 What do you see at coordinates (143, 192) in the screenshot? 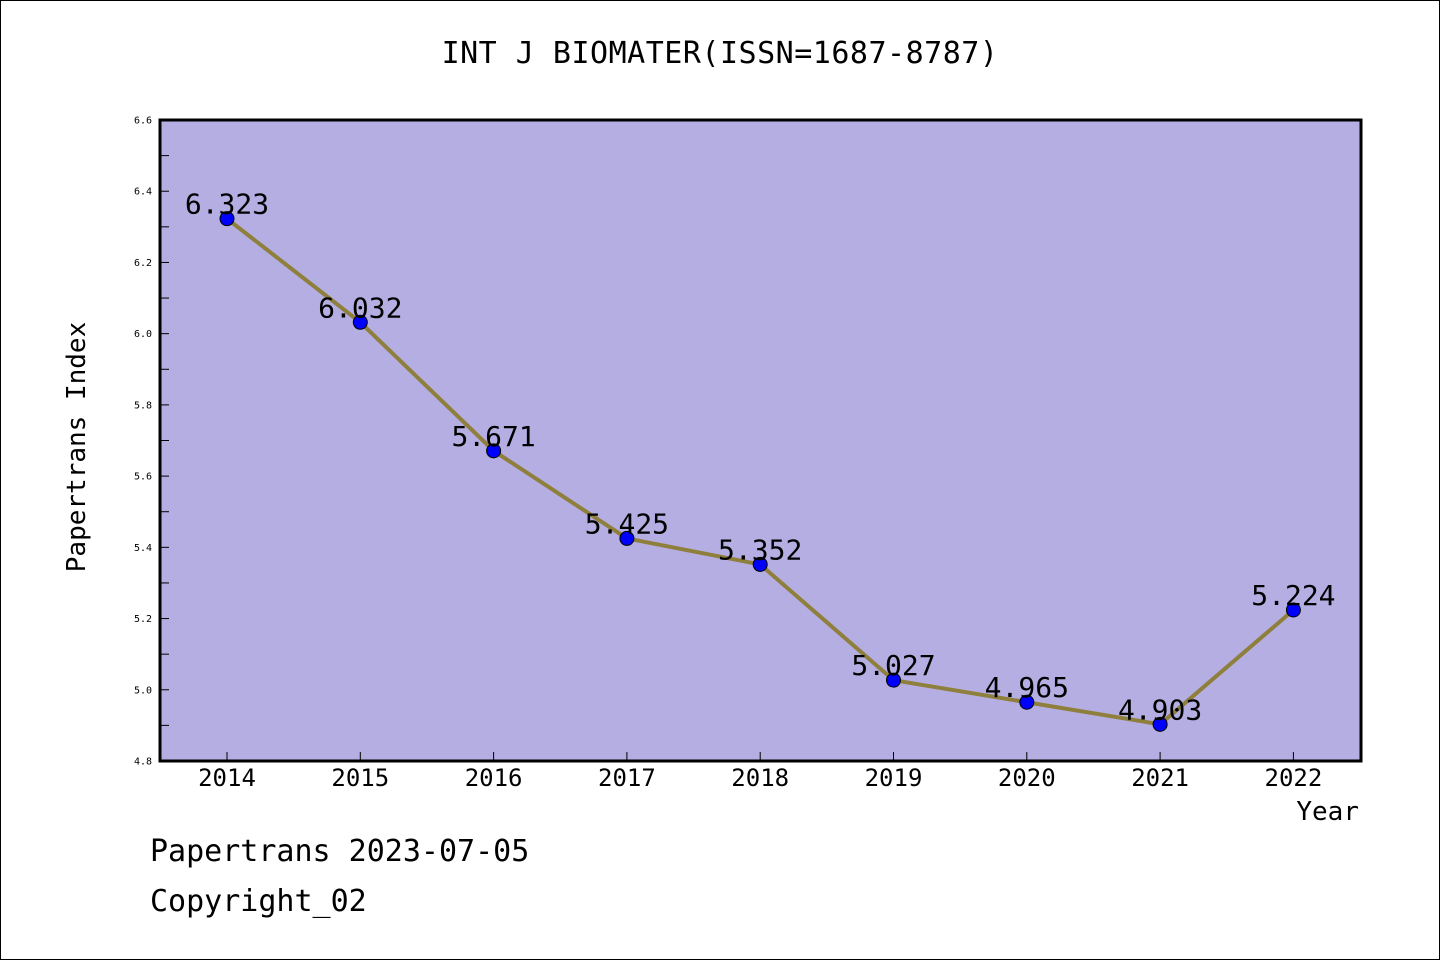
I see `y-tick-label: 6.4` at bounding box center [143, 192].